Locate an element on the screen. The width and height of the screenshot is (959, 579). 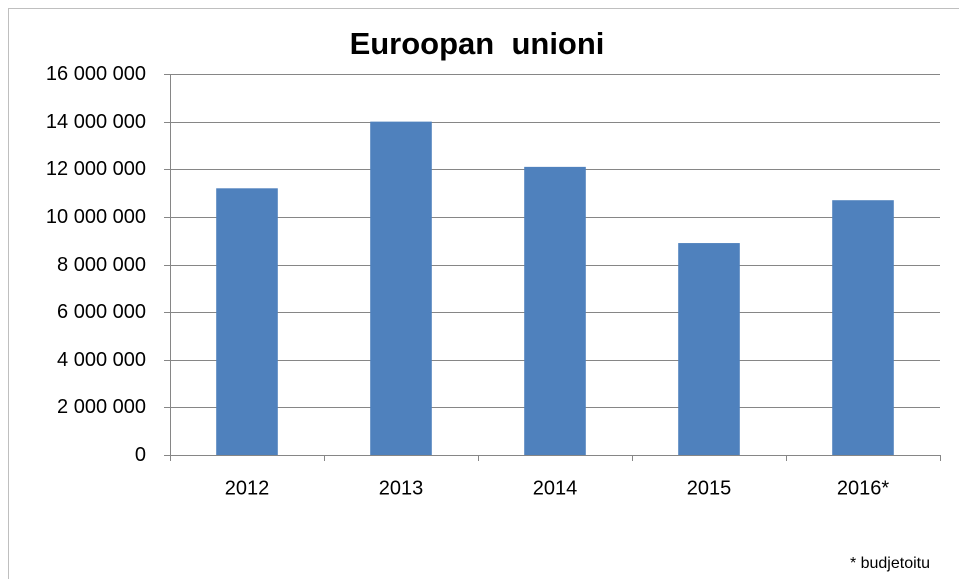
y-tick-label: 4 000 000 is located at coordinates (101, 360).